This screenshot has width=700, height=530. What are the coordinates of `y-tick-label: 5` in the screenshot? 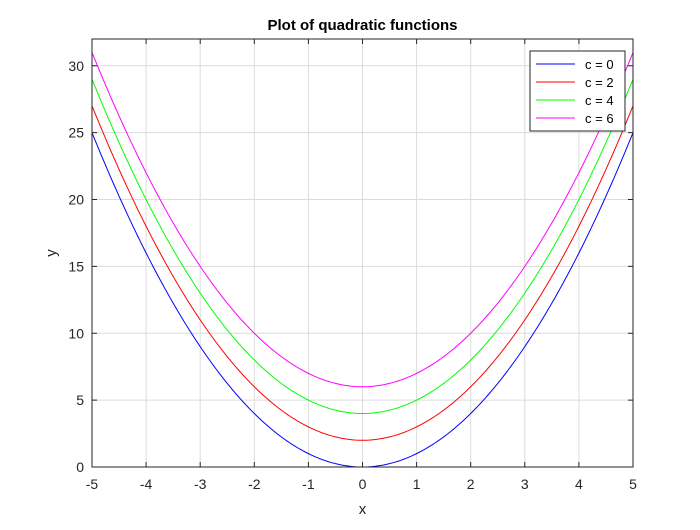 It's located at (80, 400).